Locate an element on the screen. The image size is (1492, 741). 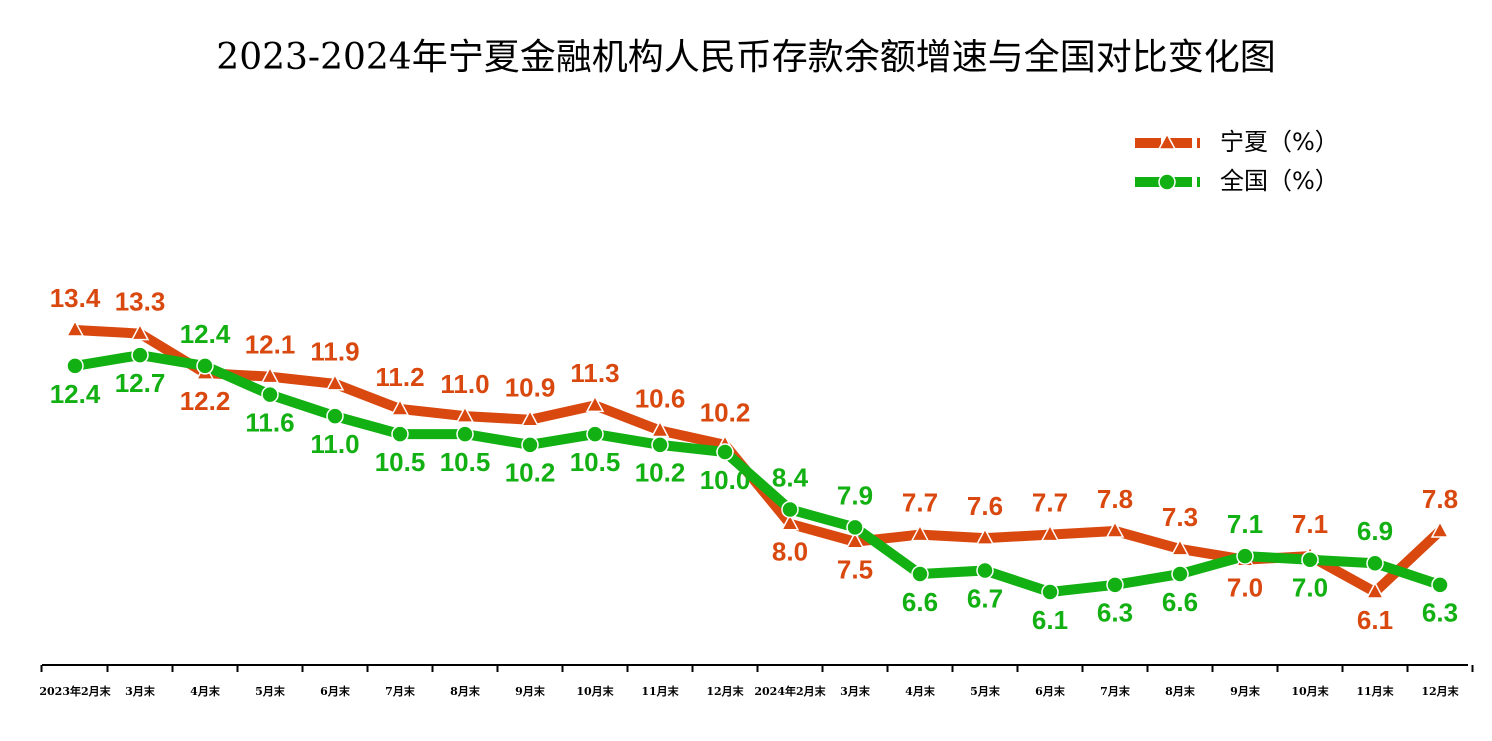
data-label: 13.4 is located at coordinates (75, 298).